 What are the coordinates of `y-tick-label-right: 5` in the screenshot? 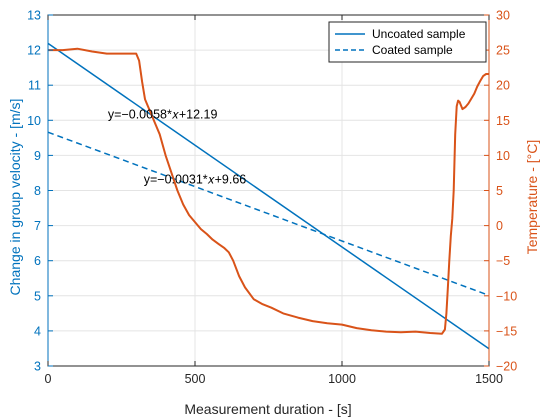 It's located at (499, 191).